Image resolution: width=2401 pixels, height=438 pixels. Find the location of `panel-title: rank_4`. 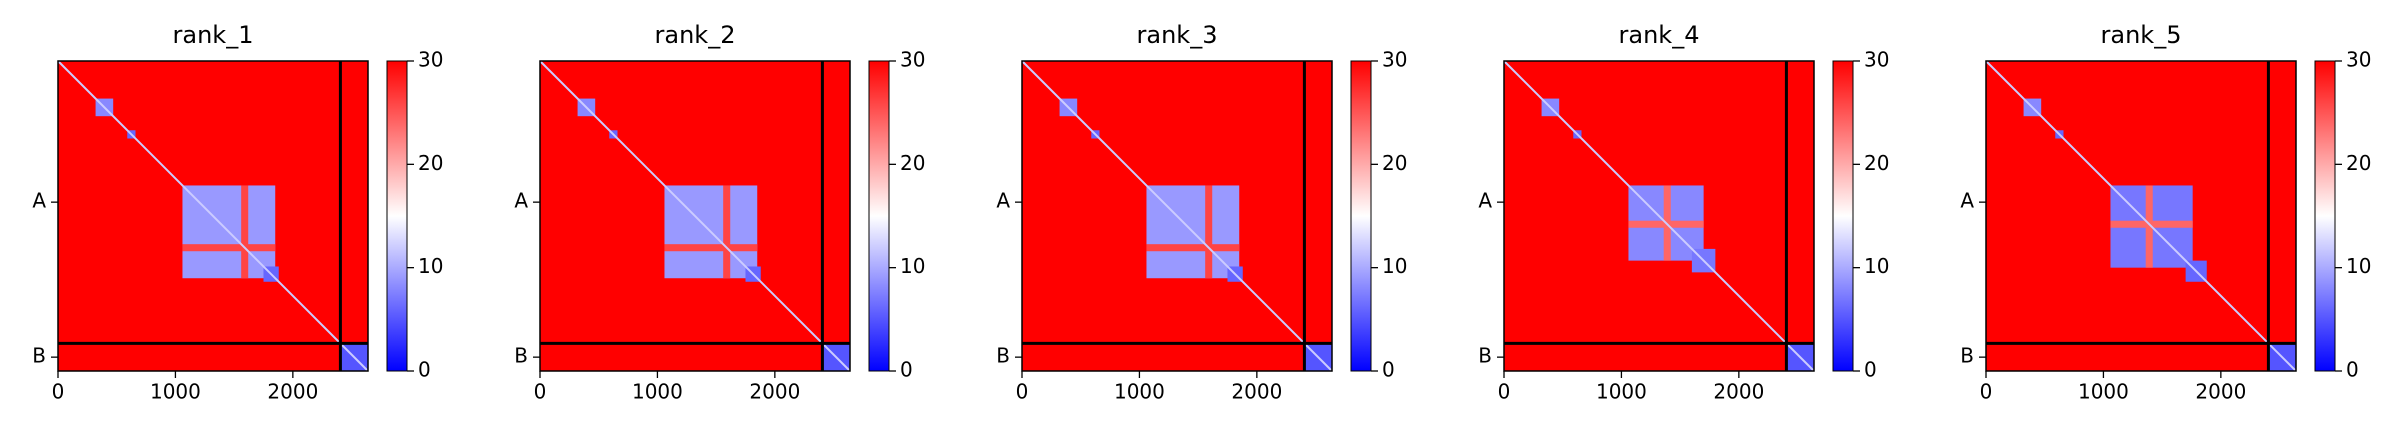

panel-title: rank_4 is located at coordinates (1659, 35).